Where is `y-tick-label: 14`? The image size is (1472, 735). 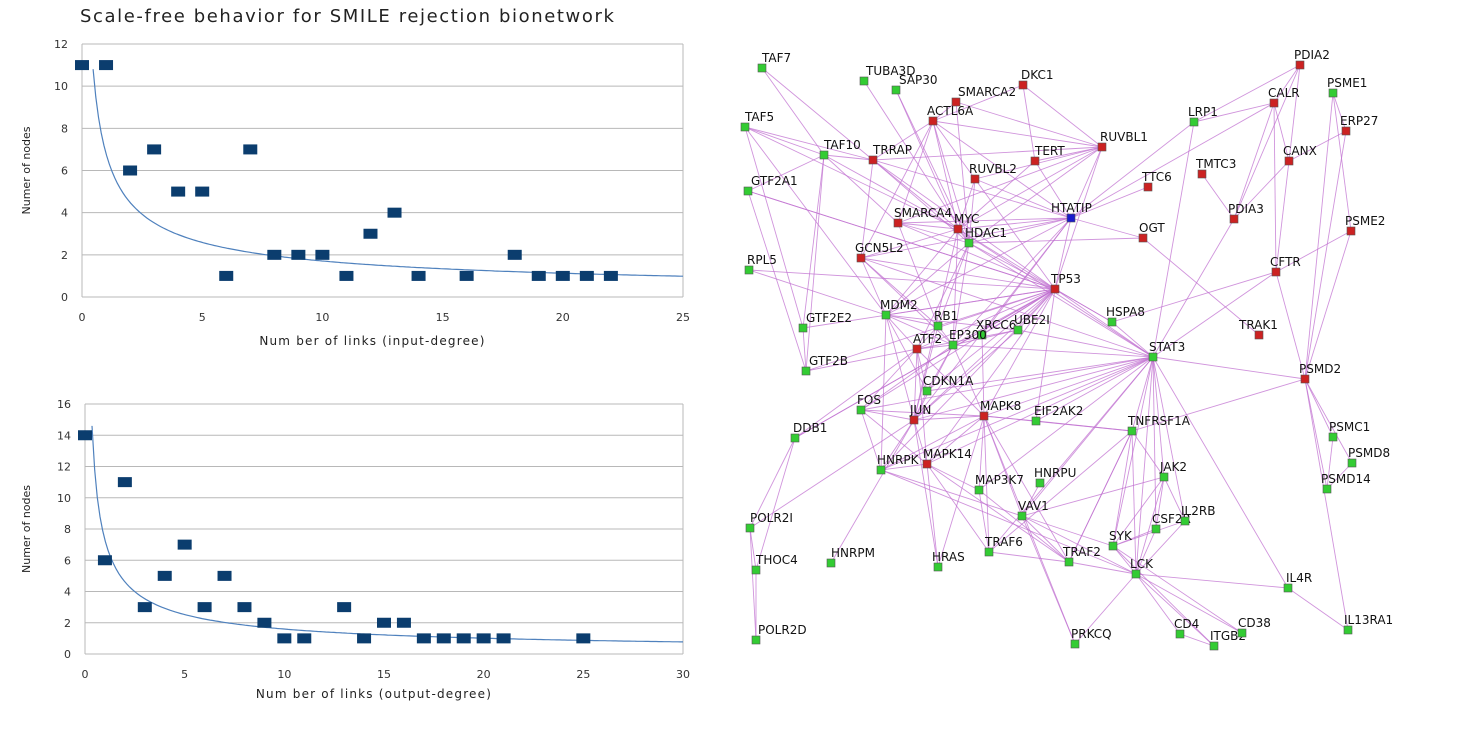
y-tick-label: 14 is located at coordinates (64, 435).